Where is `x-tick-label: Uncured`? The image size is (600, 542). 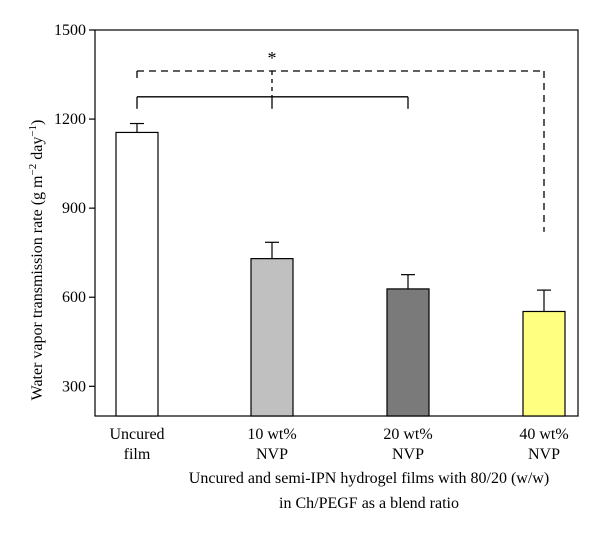
x-tick-label: Uncured is located at coordinates (136, 434).